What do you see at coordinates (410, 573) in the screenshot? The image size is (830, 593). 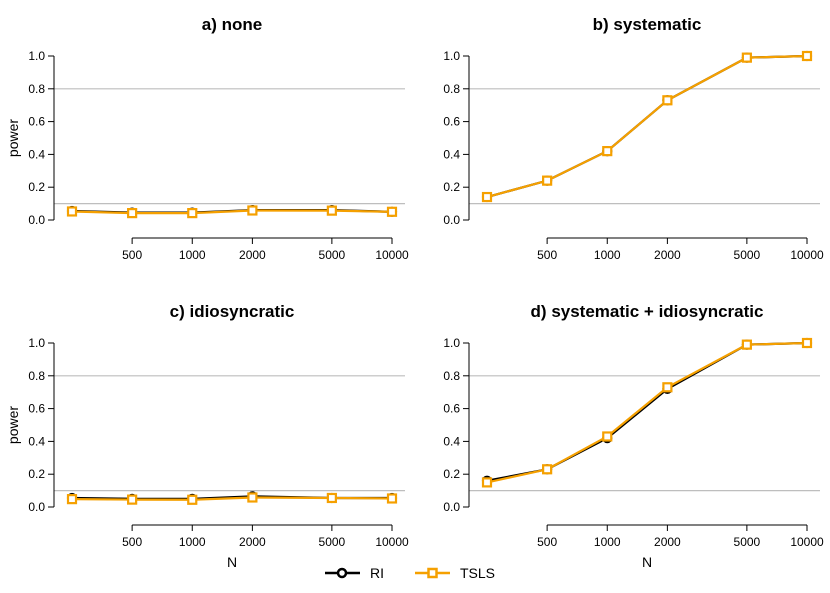 I see `legend: RI TSLS` at bounding box center [410, 573].